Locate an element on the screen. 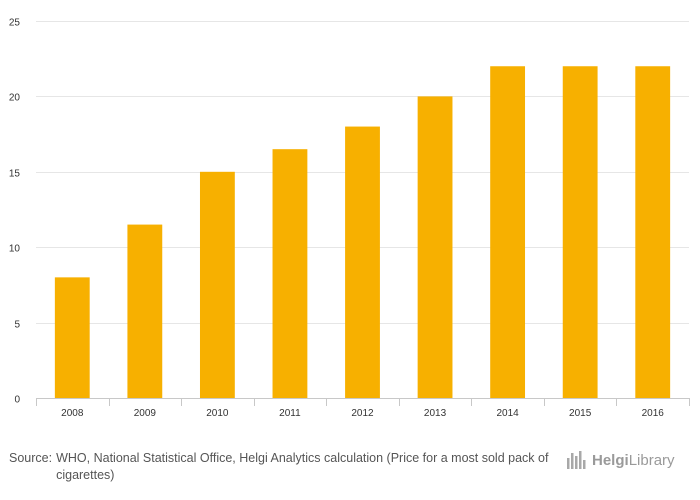  source-prefix: Source: is located at coordinates (31, 458).